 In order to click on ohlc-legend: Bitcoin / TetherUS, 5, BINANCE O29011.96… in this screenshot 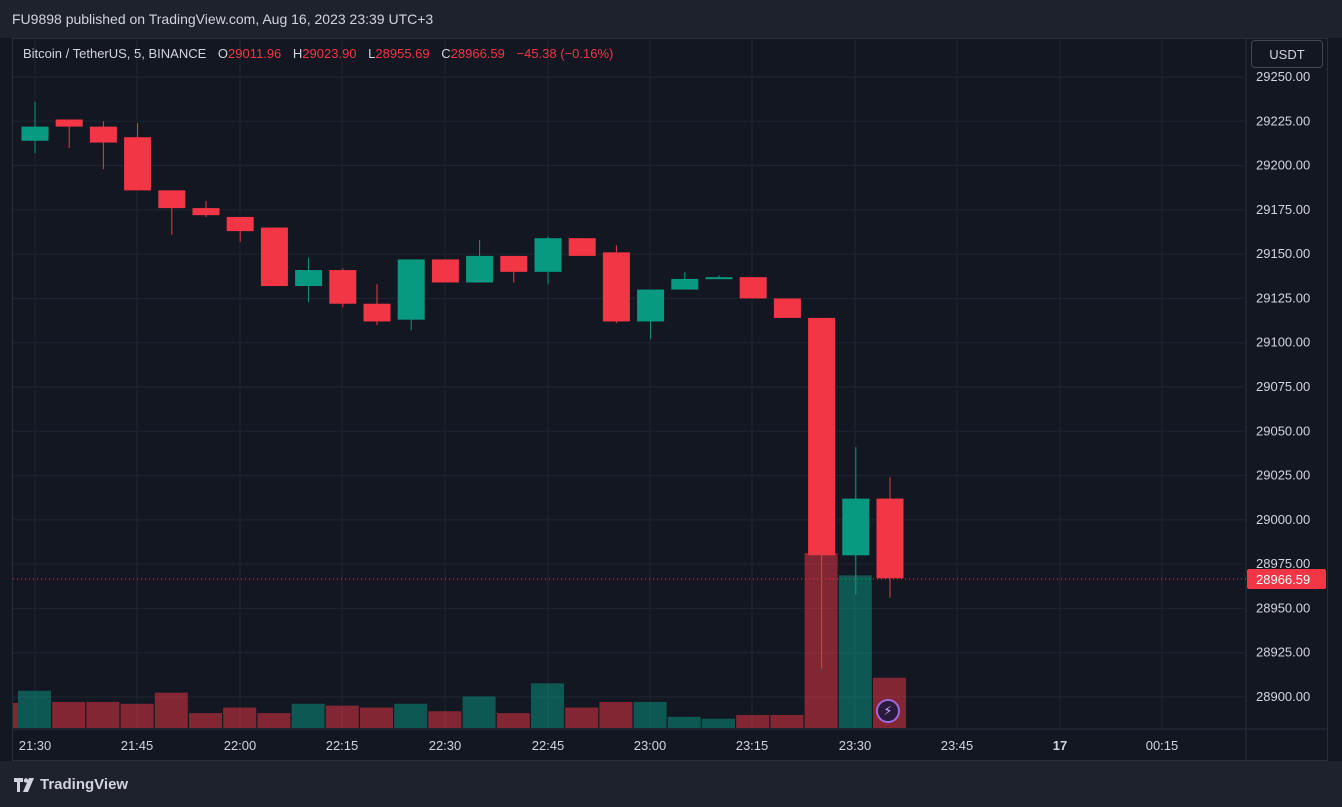, I will do `click(318, 53)`.